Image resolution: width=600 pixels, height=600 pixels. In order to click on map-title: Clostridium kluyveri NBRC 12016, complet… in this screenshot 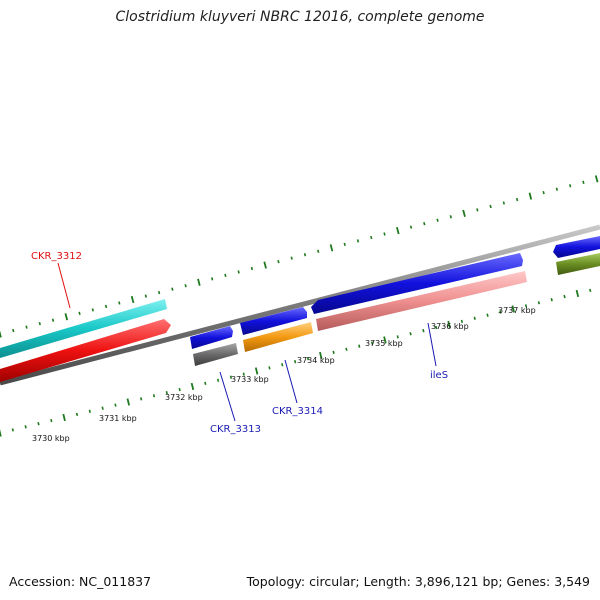, I will do `click(300, 17)`.